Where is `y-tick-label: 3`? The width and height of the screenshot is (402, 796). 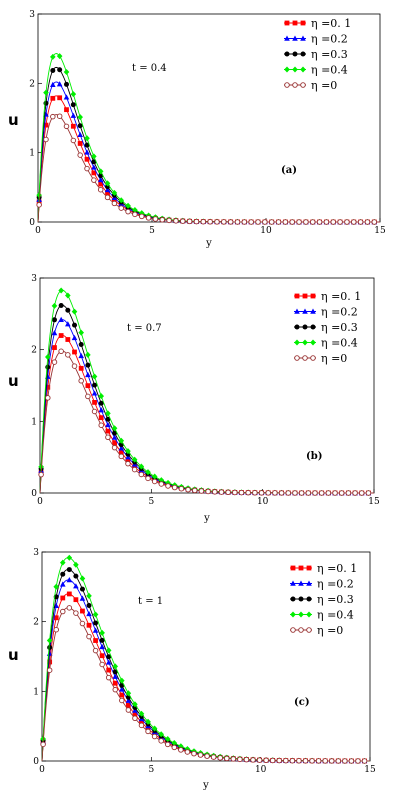 y-tick-label: 3 is located at coordinates (36, 553).